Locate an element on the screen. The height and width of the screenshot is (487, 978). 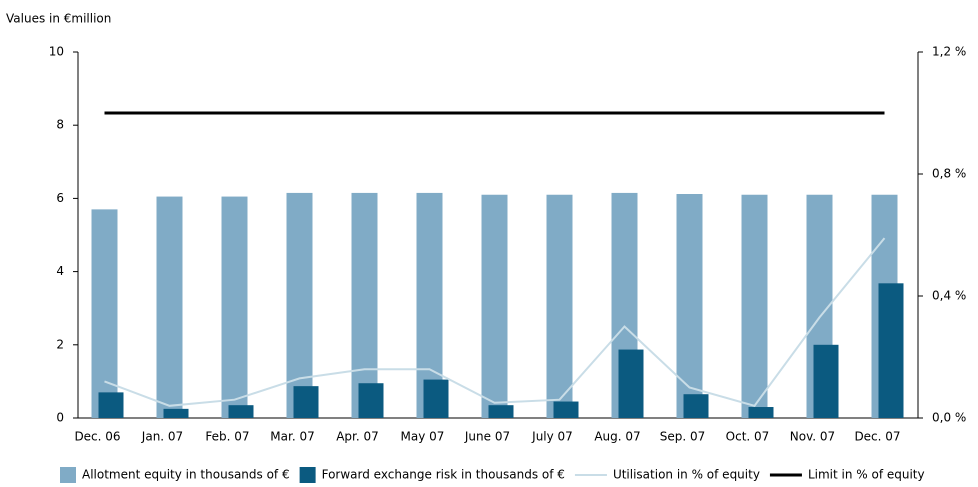
y-tick-label: 4 is located at coordinates (60, 271).